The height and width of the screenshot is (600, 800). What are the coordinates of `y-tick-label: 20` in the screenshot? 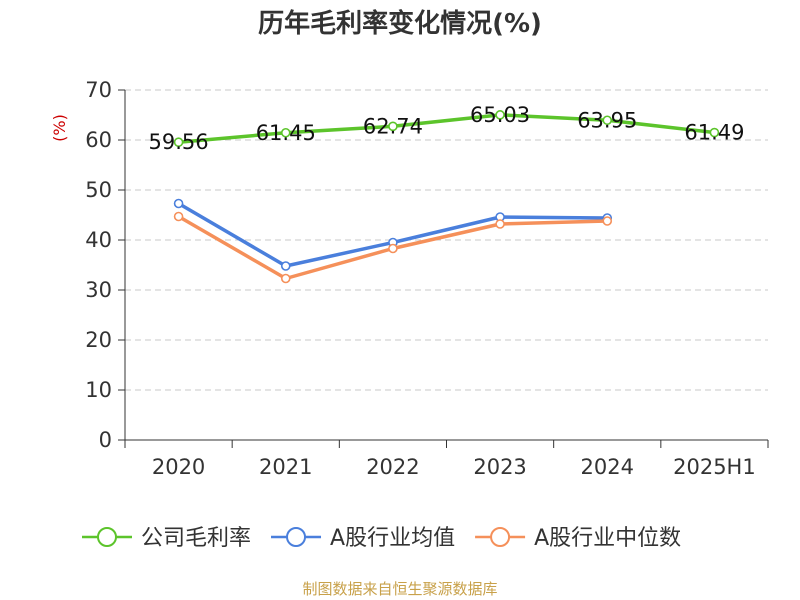 It's located at (98, 340).